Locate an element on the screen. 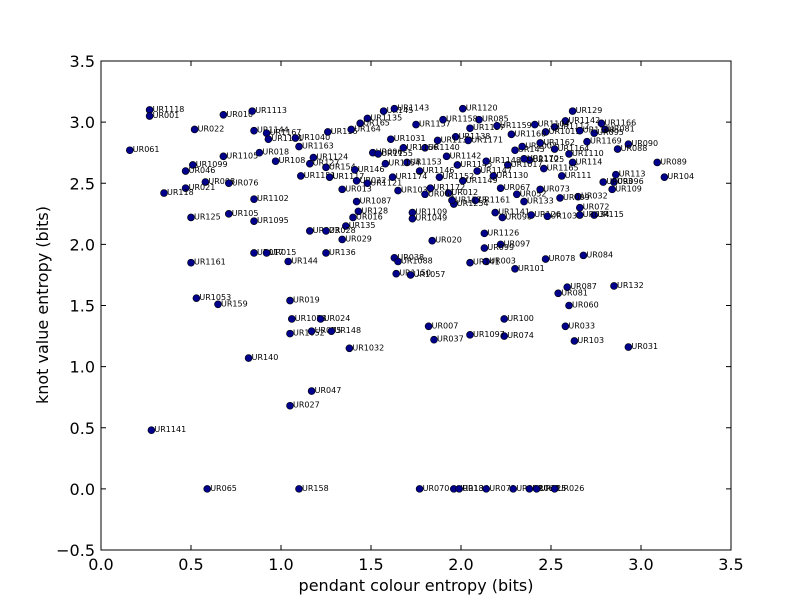 The image size is (812, 612). point-label: UR1135 is located at coordinates (386, 117).